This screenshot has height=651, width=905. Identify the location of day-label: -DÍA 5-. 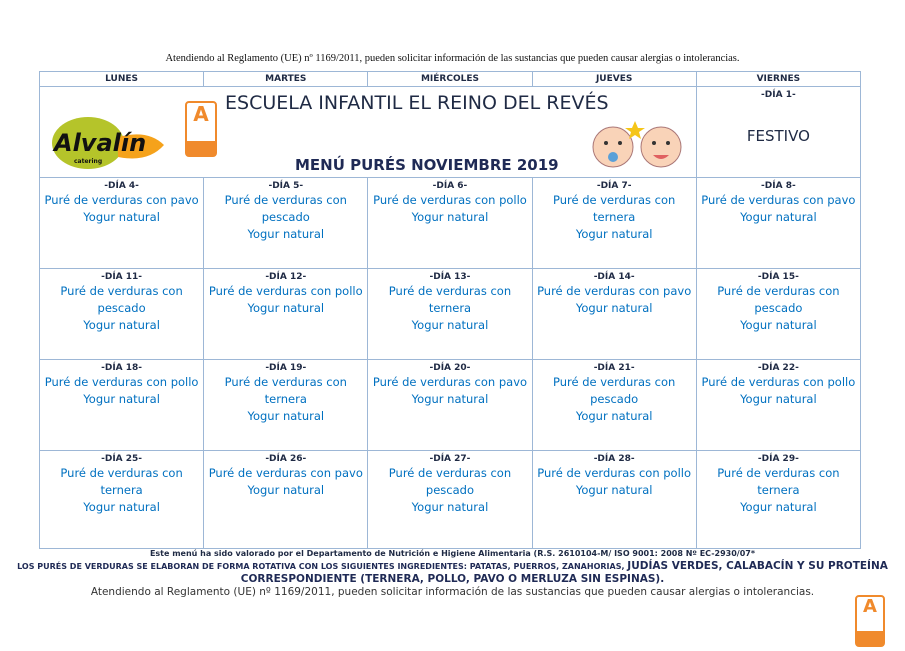
(286, 186).